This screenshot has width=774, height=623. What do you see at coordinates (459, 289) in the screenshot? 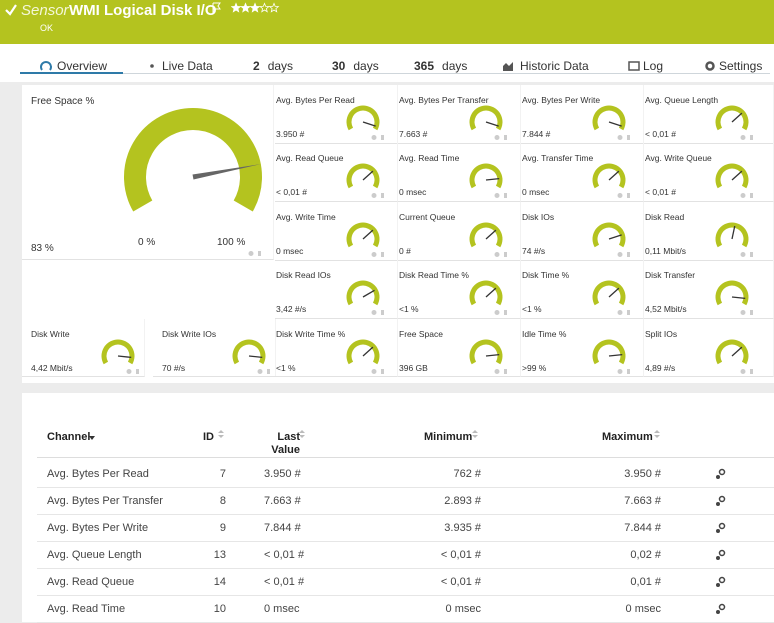
I see `gauge-cell: Disk Read Time % <1 %` at bounding box center [459, 289].